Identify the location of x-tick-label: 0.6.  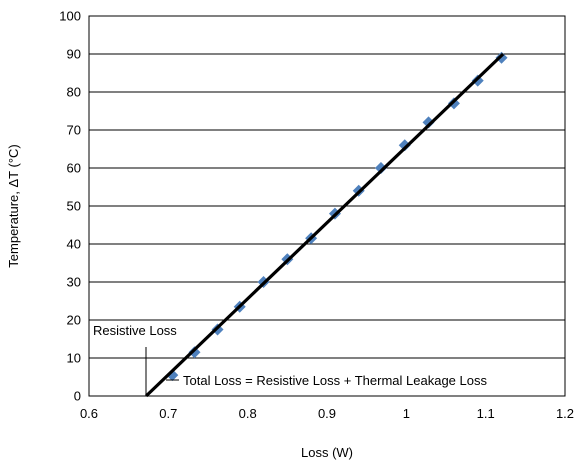
(89, 413).